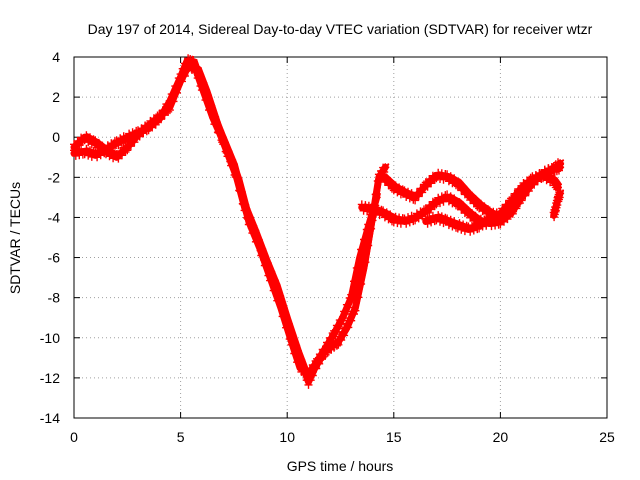 This screenshot has width=640, height=480. Describe the element at coordinates (50, 418) in the screenshot. I see `y-tick-label: -14` at that location.